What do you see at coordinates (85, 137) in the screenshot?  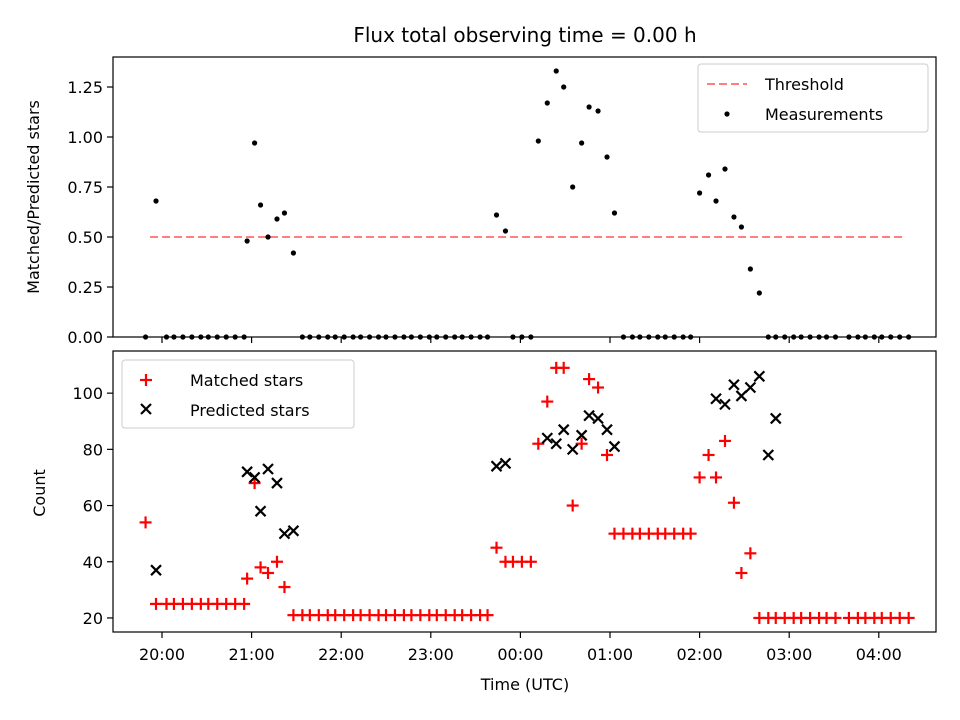 I see `top-y-tick-label: 1.00` at bounding box center [85, 137].